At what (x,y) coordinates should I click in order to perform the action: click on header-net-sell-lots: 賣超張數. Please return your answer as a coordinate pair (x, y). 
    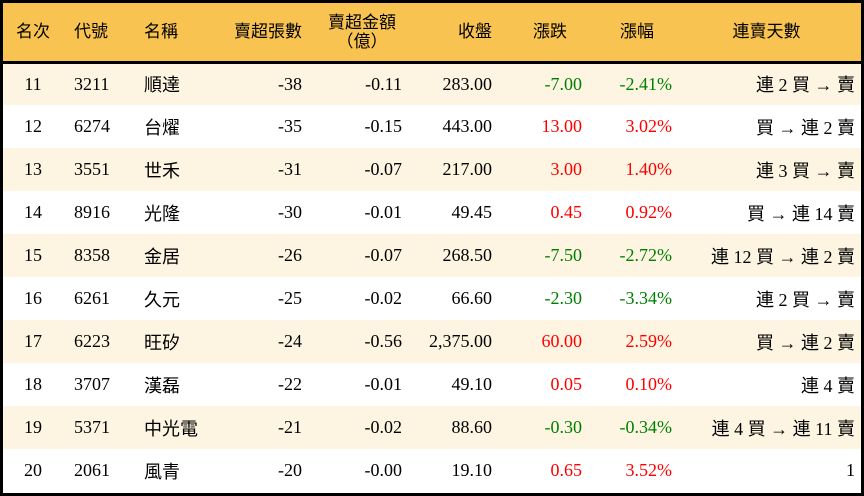
    Looking at the image, I should click on (268, 32).